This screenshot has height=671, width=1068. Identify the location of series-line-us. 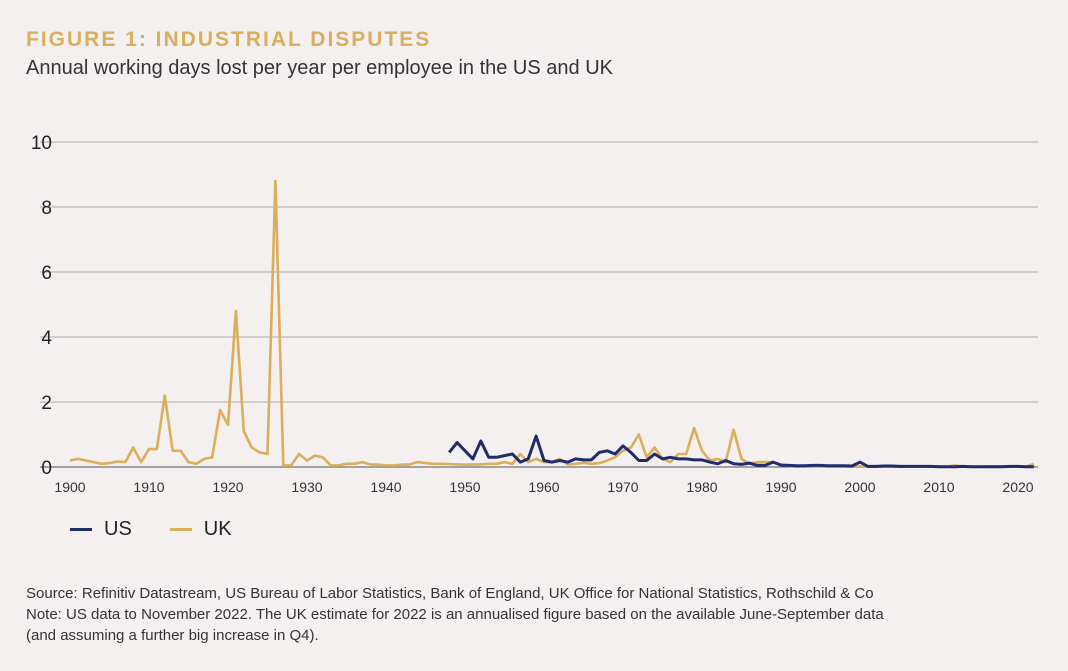
(741, 451).